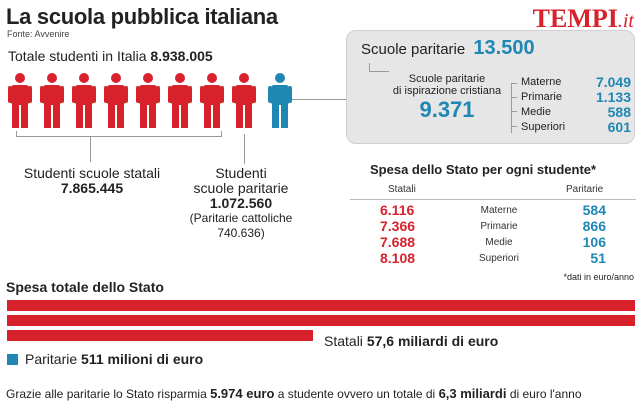 Image resolution: width=642 pixels, height=410 pixels. I want to click on box-item-value: 1.133, so click(613, 97).